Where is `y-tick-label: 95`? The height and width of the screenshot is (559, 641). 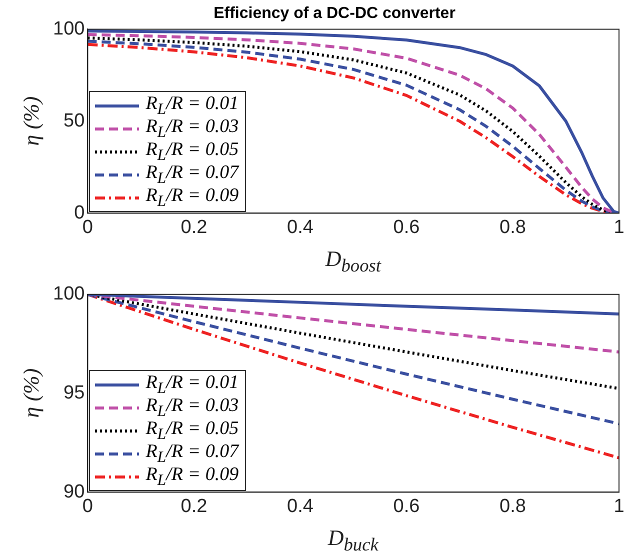
y-tick-label: 95 is located at coordinates (74, 393).